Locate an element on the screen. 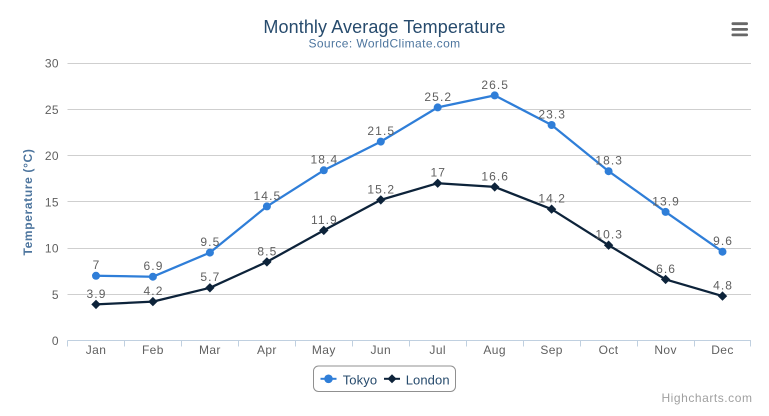 The height and width of the screenshot is (416, 769). svg-text: Highcharts.com is located at coordinates (706, 398).